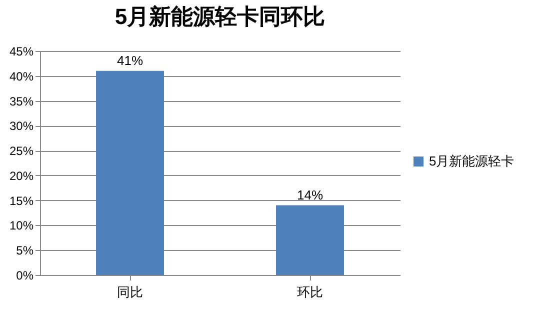 The image size is (542, 326). What do you see at coordinates (130, 60) in the screenshot?
I see `data-label: 41%` at bounding box center [130, 60].